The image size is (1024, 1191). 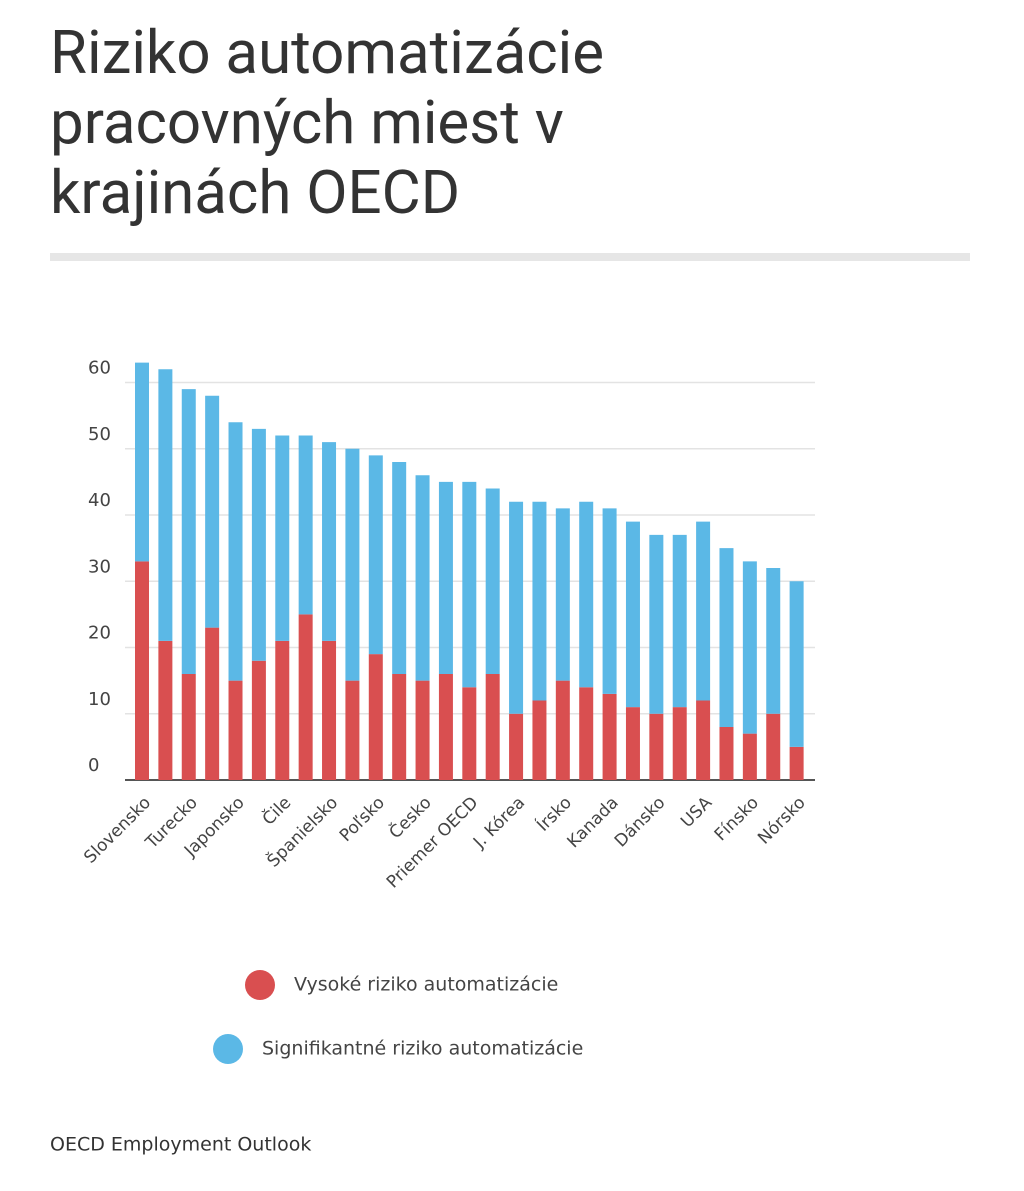 I want to click on y-tick-label: 20, so click(x=99, y=633).